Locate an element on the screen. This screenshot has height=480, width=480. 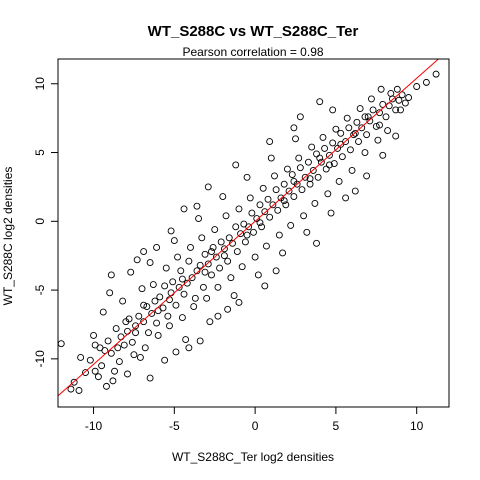
y-tick-label: 0 is located at coordinates (40, 221).